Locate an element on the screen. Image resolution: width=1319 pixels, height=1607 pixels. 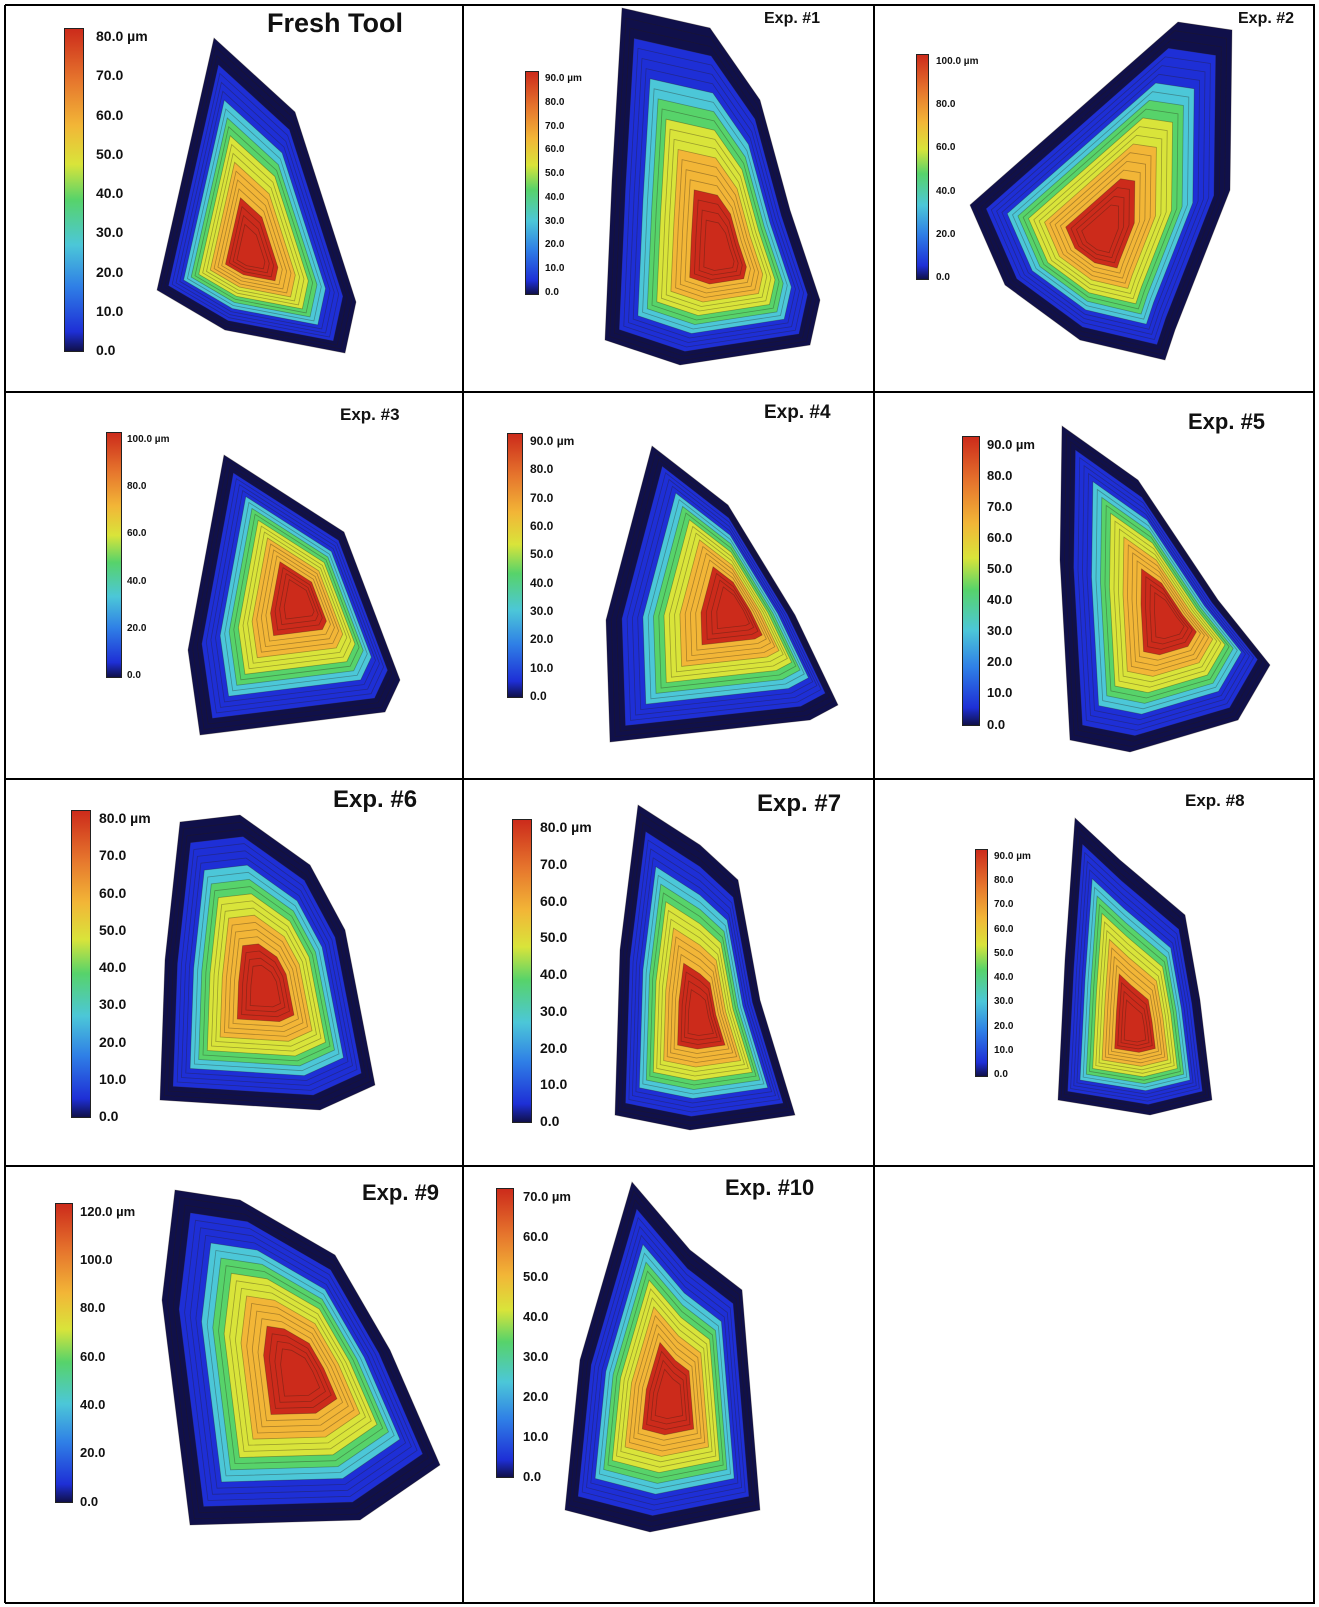
panel-title: Exp. #5 is located at coordinates (1227, 421).